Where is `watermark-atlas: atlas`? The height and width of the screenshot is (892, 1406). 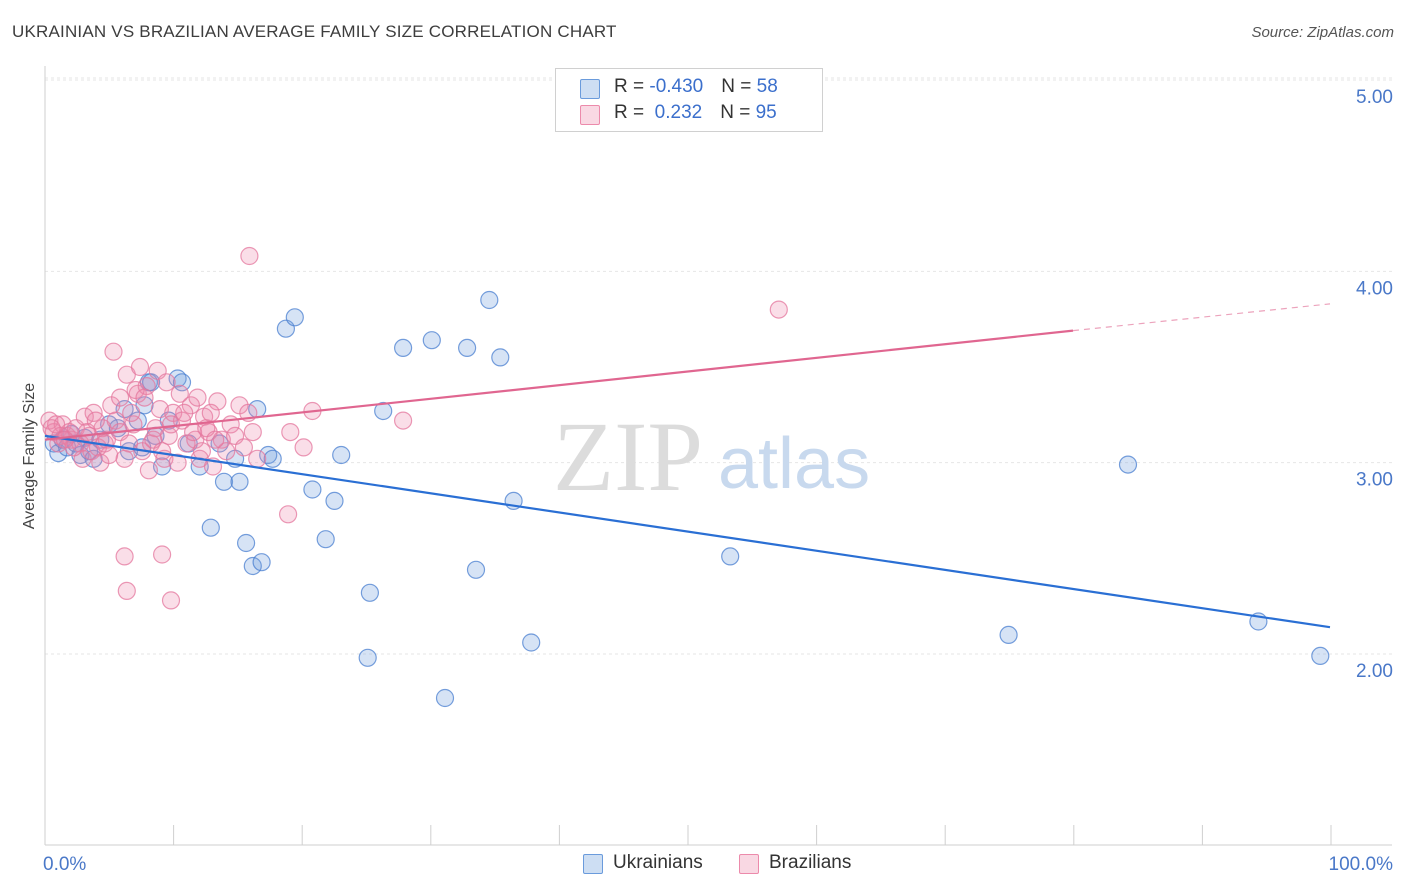
watermark-atlas: atlas is located at coordinates (794, 464).